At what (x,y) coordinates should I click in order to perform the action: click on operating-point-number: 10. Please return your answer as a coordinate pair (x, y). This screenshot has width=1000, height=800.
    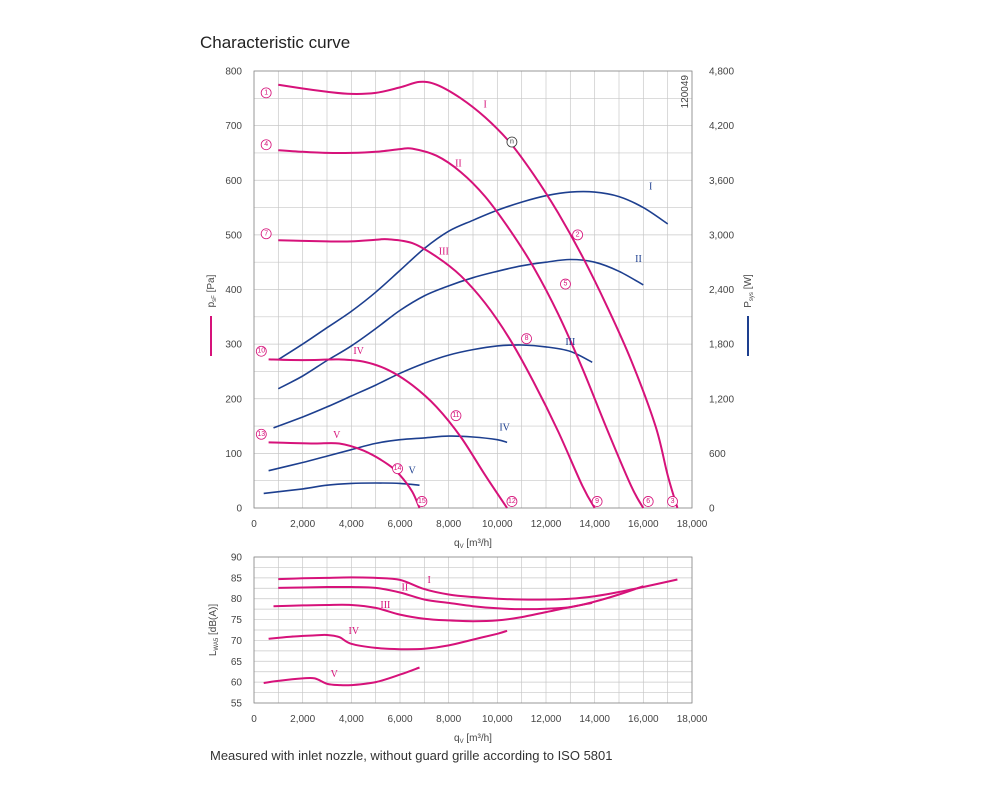
    Looking at the image, I should click on (261, 351).